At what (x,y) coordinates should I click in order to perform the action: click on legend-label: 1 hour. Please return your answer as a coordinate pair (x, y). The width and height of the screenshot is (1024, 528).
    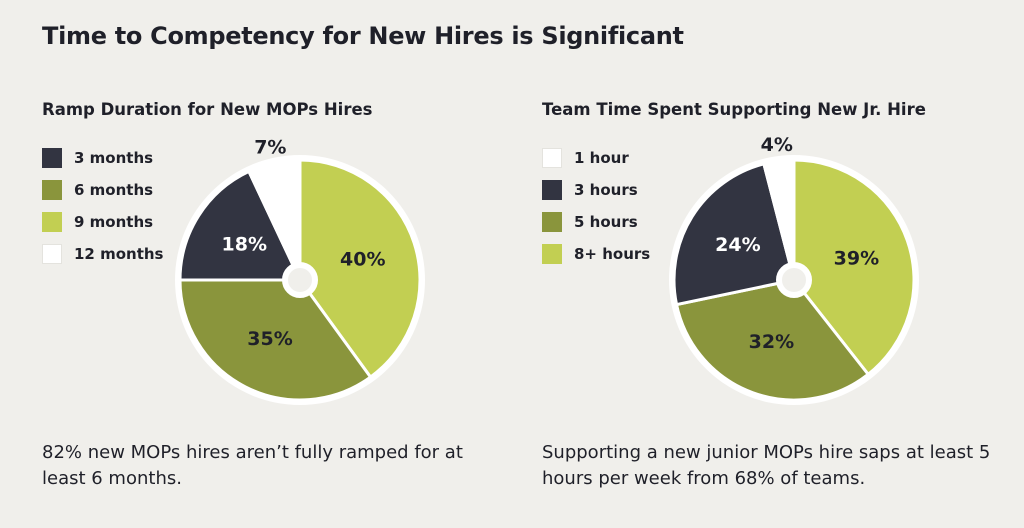
    Looking at the image, I should click on (601, 158).